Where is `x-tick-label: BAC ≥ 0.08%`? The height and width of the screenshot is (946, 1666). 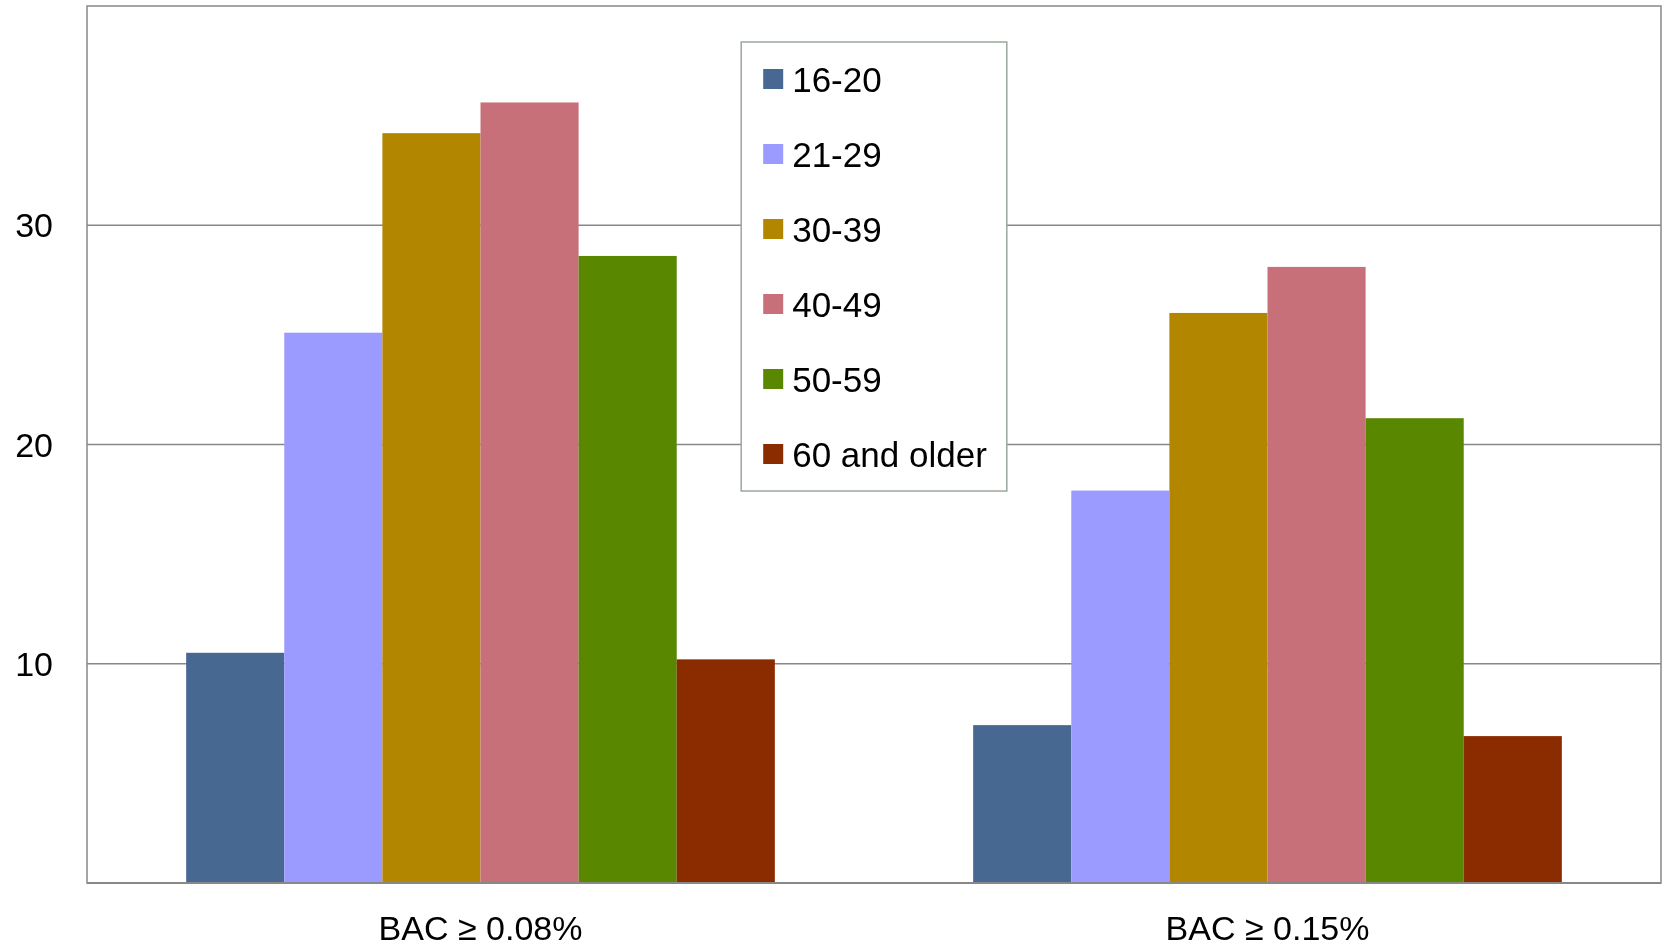
x-tick-label: BAC ≥ 0.08% is located at coordinates (480, 927).